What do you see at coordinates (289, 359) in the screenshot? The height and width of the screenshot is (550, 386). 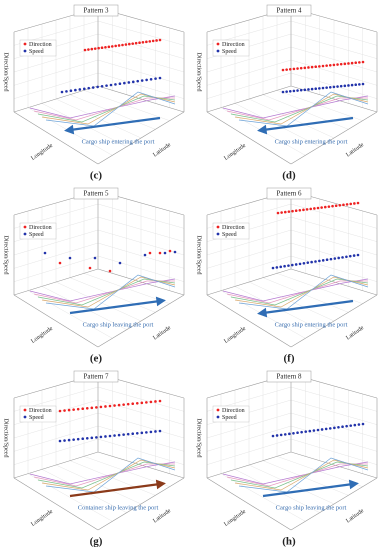 I see `panel-label: (f)` at bounding box center [289, 359].